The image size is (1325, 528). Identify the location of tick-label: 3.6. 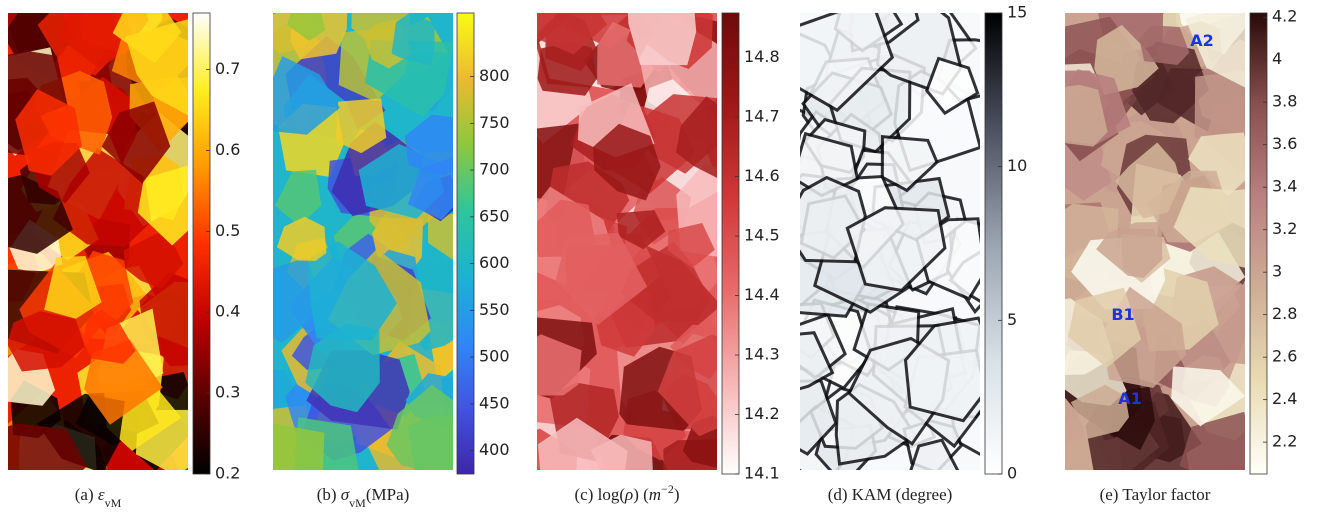
(1284, 143).